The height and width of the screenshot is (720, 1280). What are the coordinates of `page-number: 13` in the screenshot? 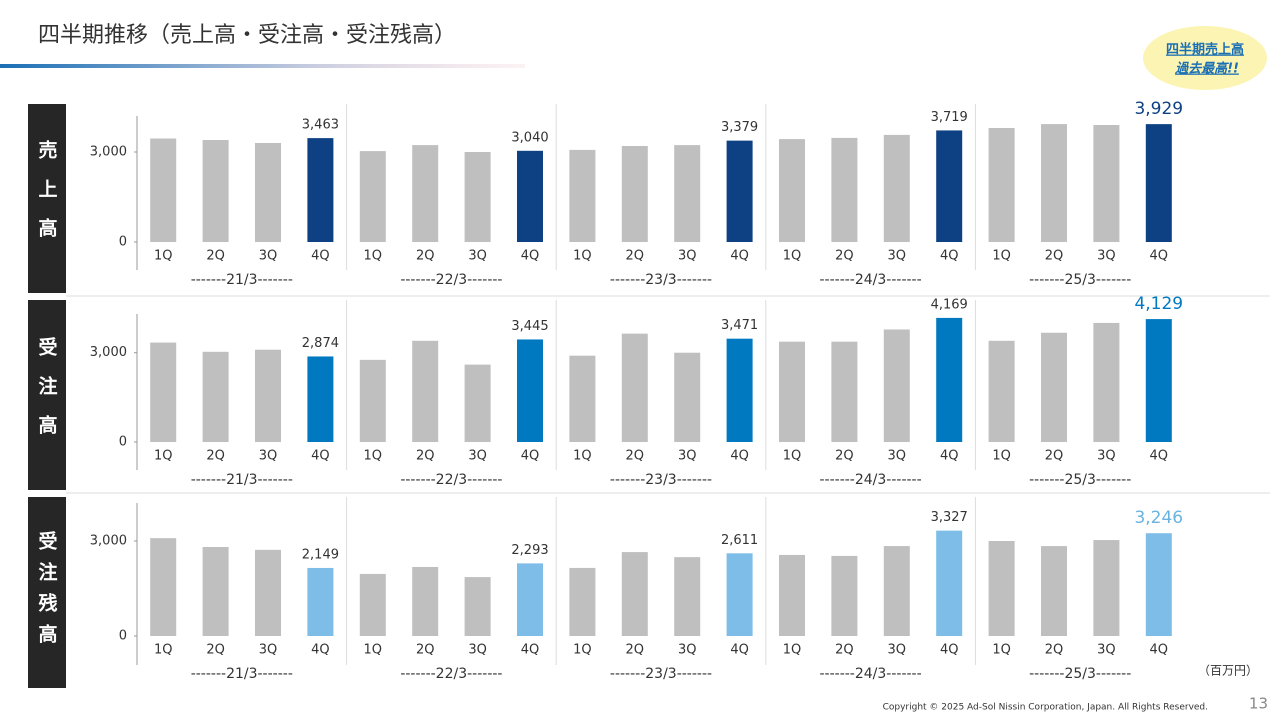 It's located at (1258, 704).